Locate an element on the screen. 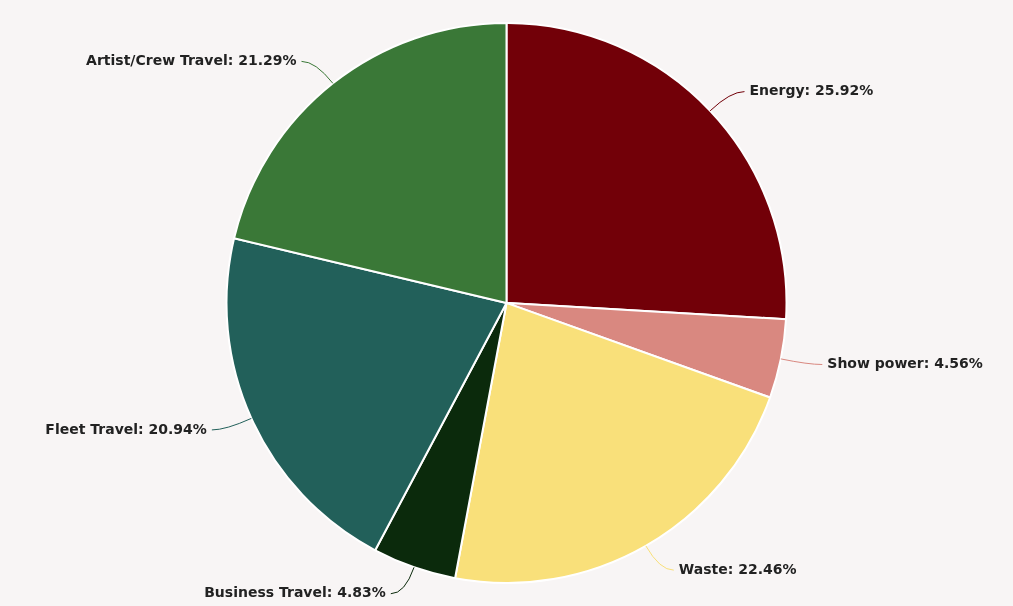 This screenshot has width=1013, height=606. slice-label: Energy: 25.92% is located at coordinates (811, 90).